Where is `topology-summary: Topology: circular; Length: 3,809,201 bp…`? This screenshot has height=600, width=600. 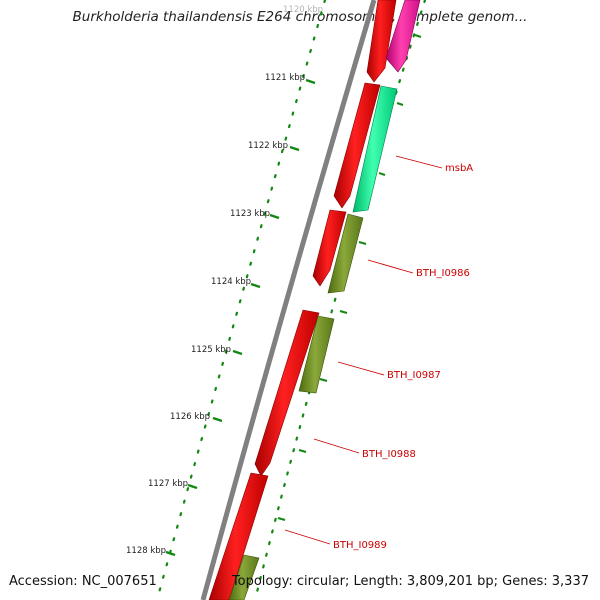
topology-summary: Topology: circular; Length: 3,809,201 bp… is located at coordinates (410, 581).